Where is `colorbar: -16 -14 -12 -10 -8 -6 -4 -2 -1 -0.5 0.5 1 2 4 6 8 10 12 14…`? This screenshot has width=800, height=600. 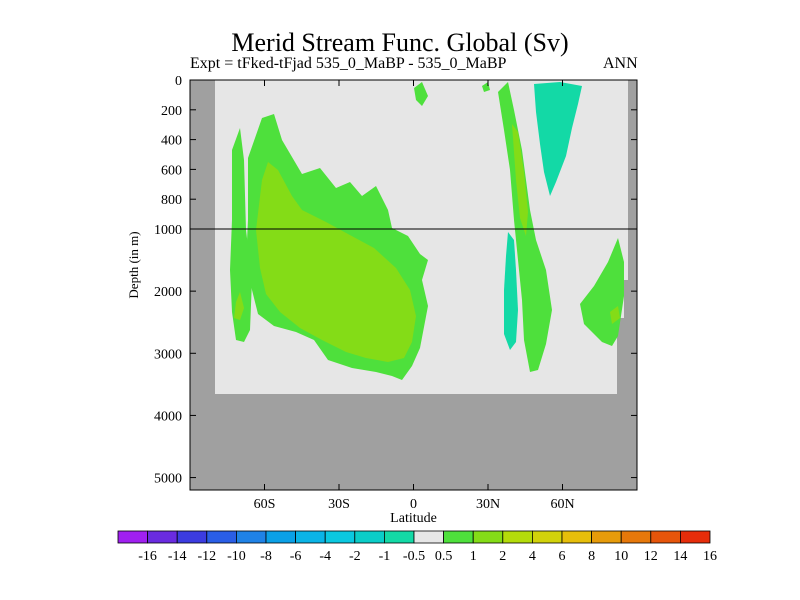 colorbar: -16 -14 -12 -10 -8 -6 -4 -2 -1 -0.5 0.5 1 2 4 6 8 10 12 14… is located at coordinates (417, 547).